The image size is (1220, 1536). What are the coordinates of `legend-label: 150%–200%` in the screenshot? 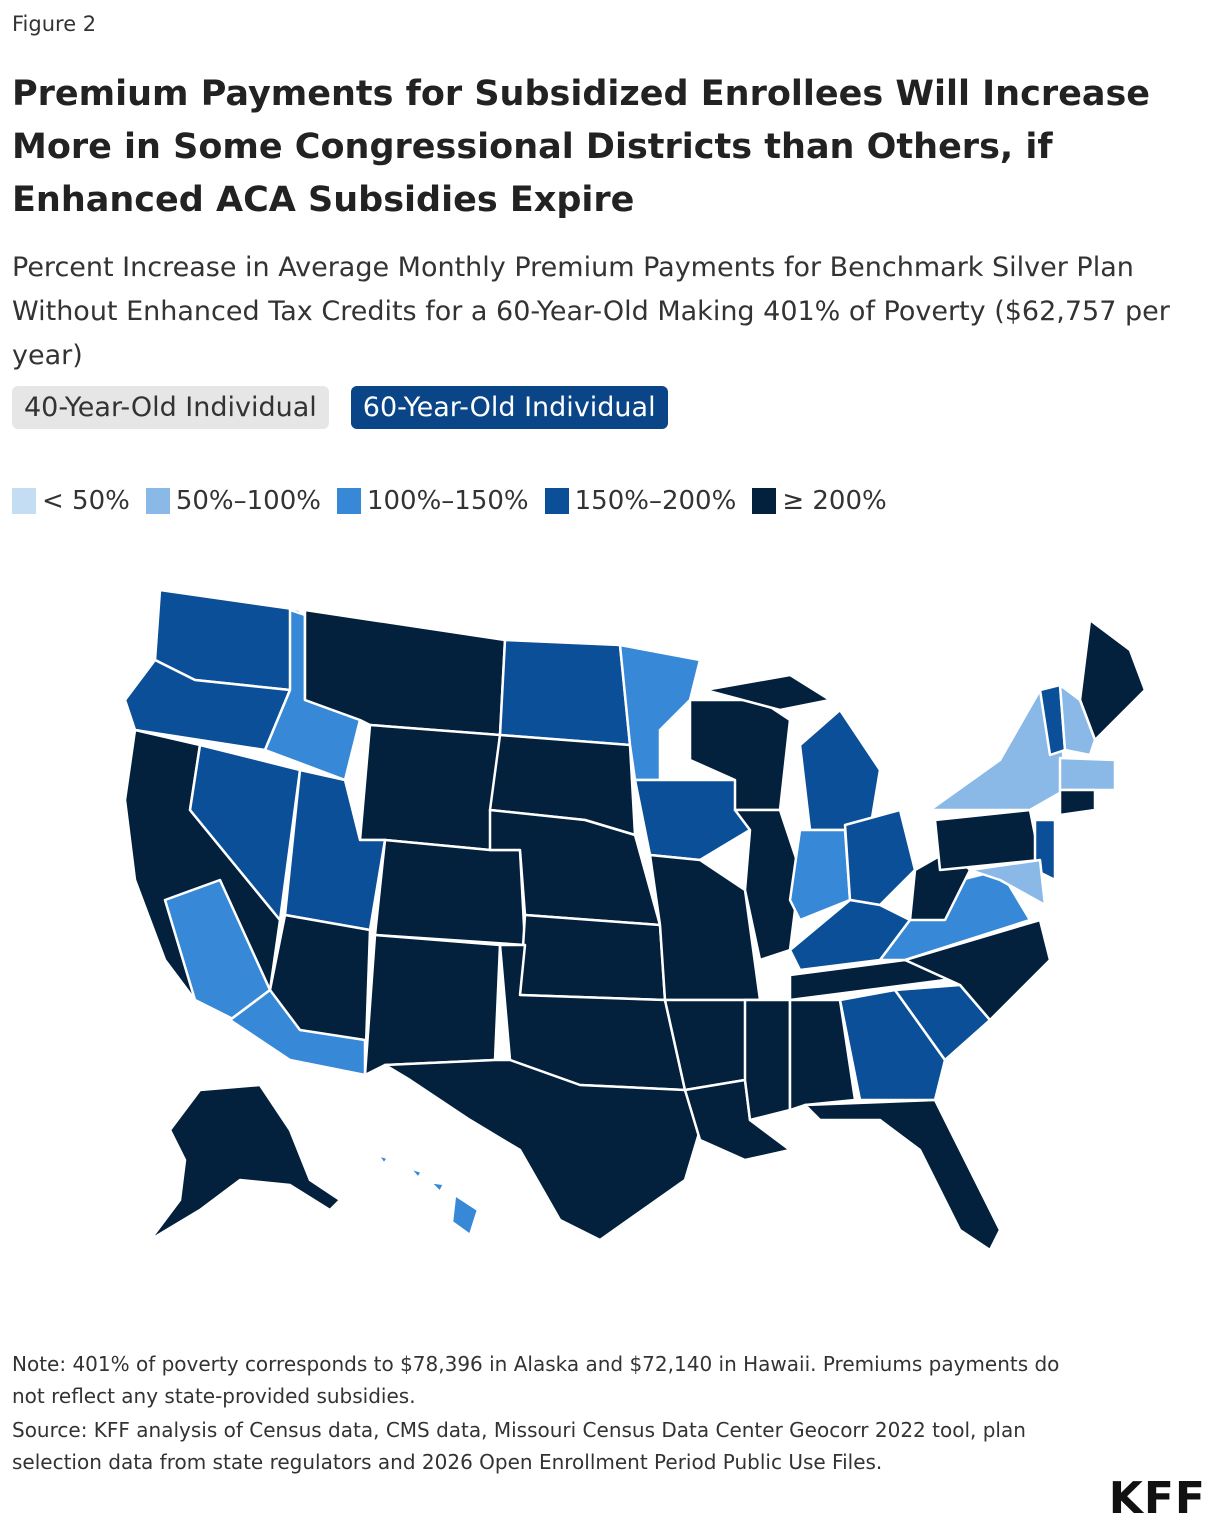 It's located at (655, 501).